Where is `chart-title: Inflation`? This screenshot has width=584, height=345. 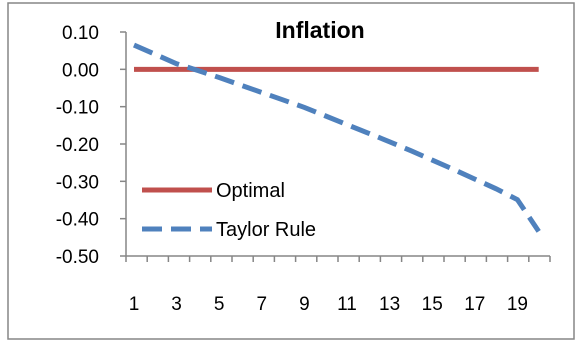 chart-title: Inflation is located at coordinates (319, 30).